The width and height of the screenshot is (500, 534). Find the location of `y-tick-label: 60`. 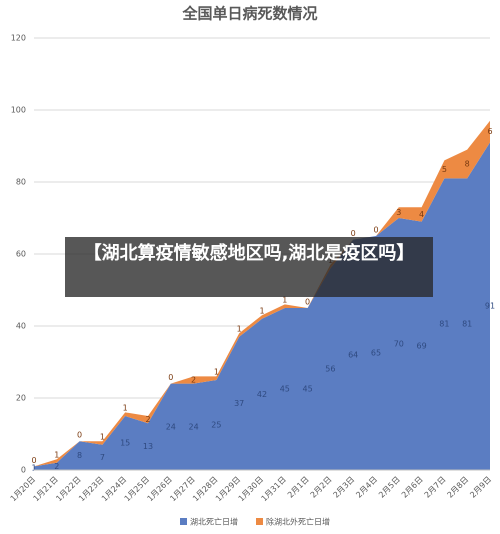

y-tick-label: 60 is located at coordinates (21, 254).